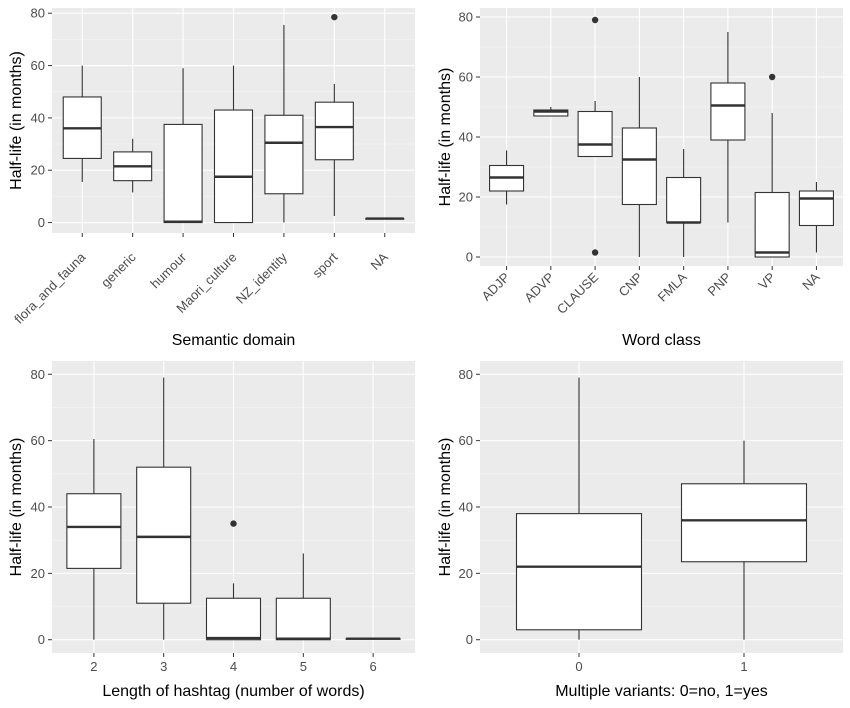  What do you see at coordinates (772, 165) in the screenshot?
I see `box-vp` at bounding box center [772, 165].